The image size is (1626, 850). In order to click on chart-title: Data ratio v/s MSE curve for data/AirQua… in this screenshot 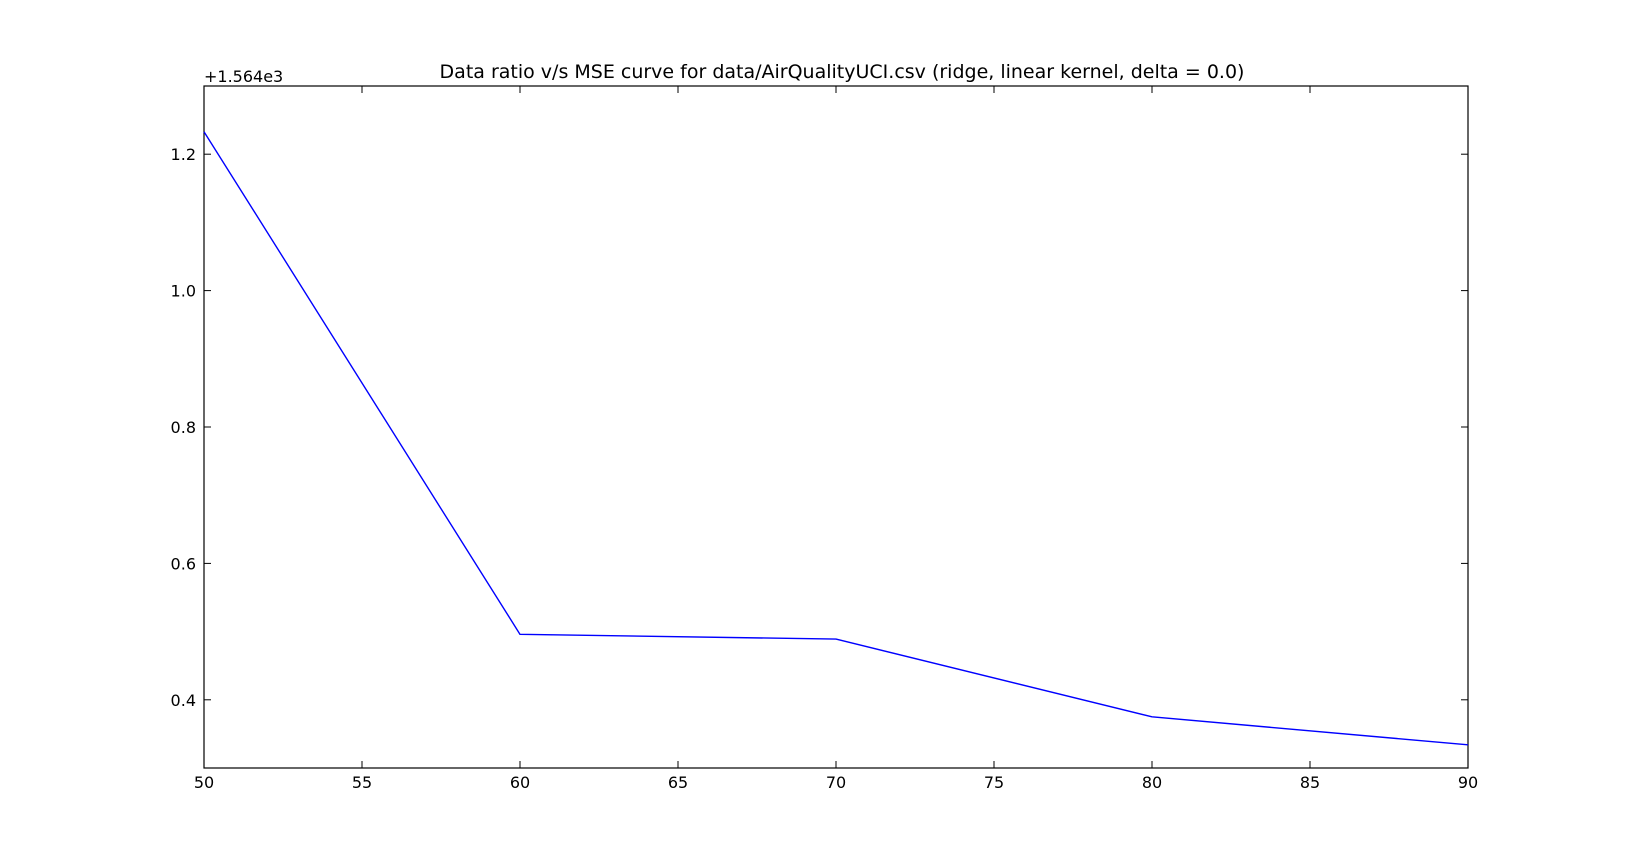, I will do `click(842, 72)`.